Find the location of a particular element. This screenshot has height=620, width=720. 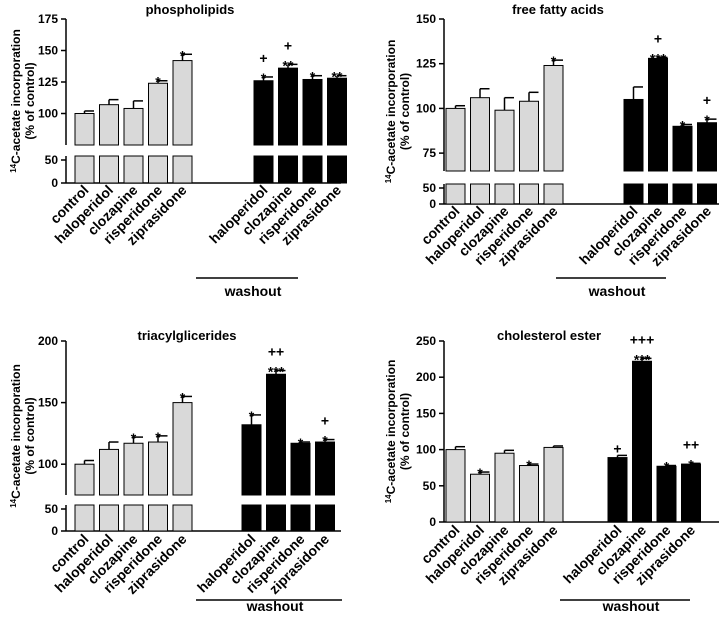

y-tick-label: 175 is located at coordinates (48, 19).